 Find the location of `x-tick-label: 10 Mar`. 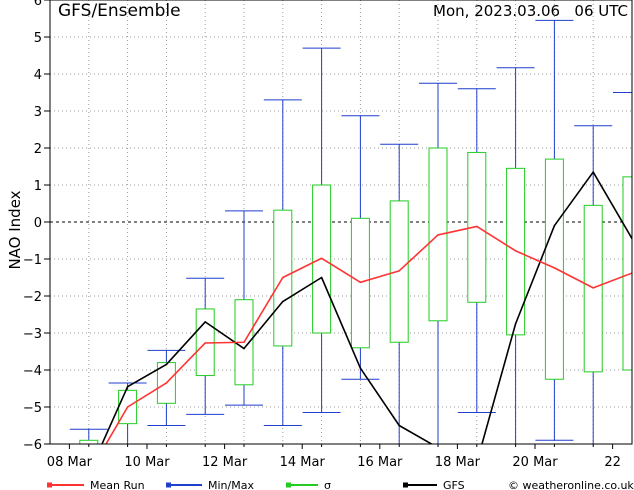

x-tick-label: 10 Mar is located at coordinates (147, 462).